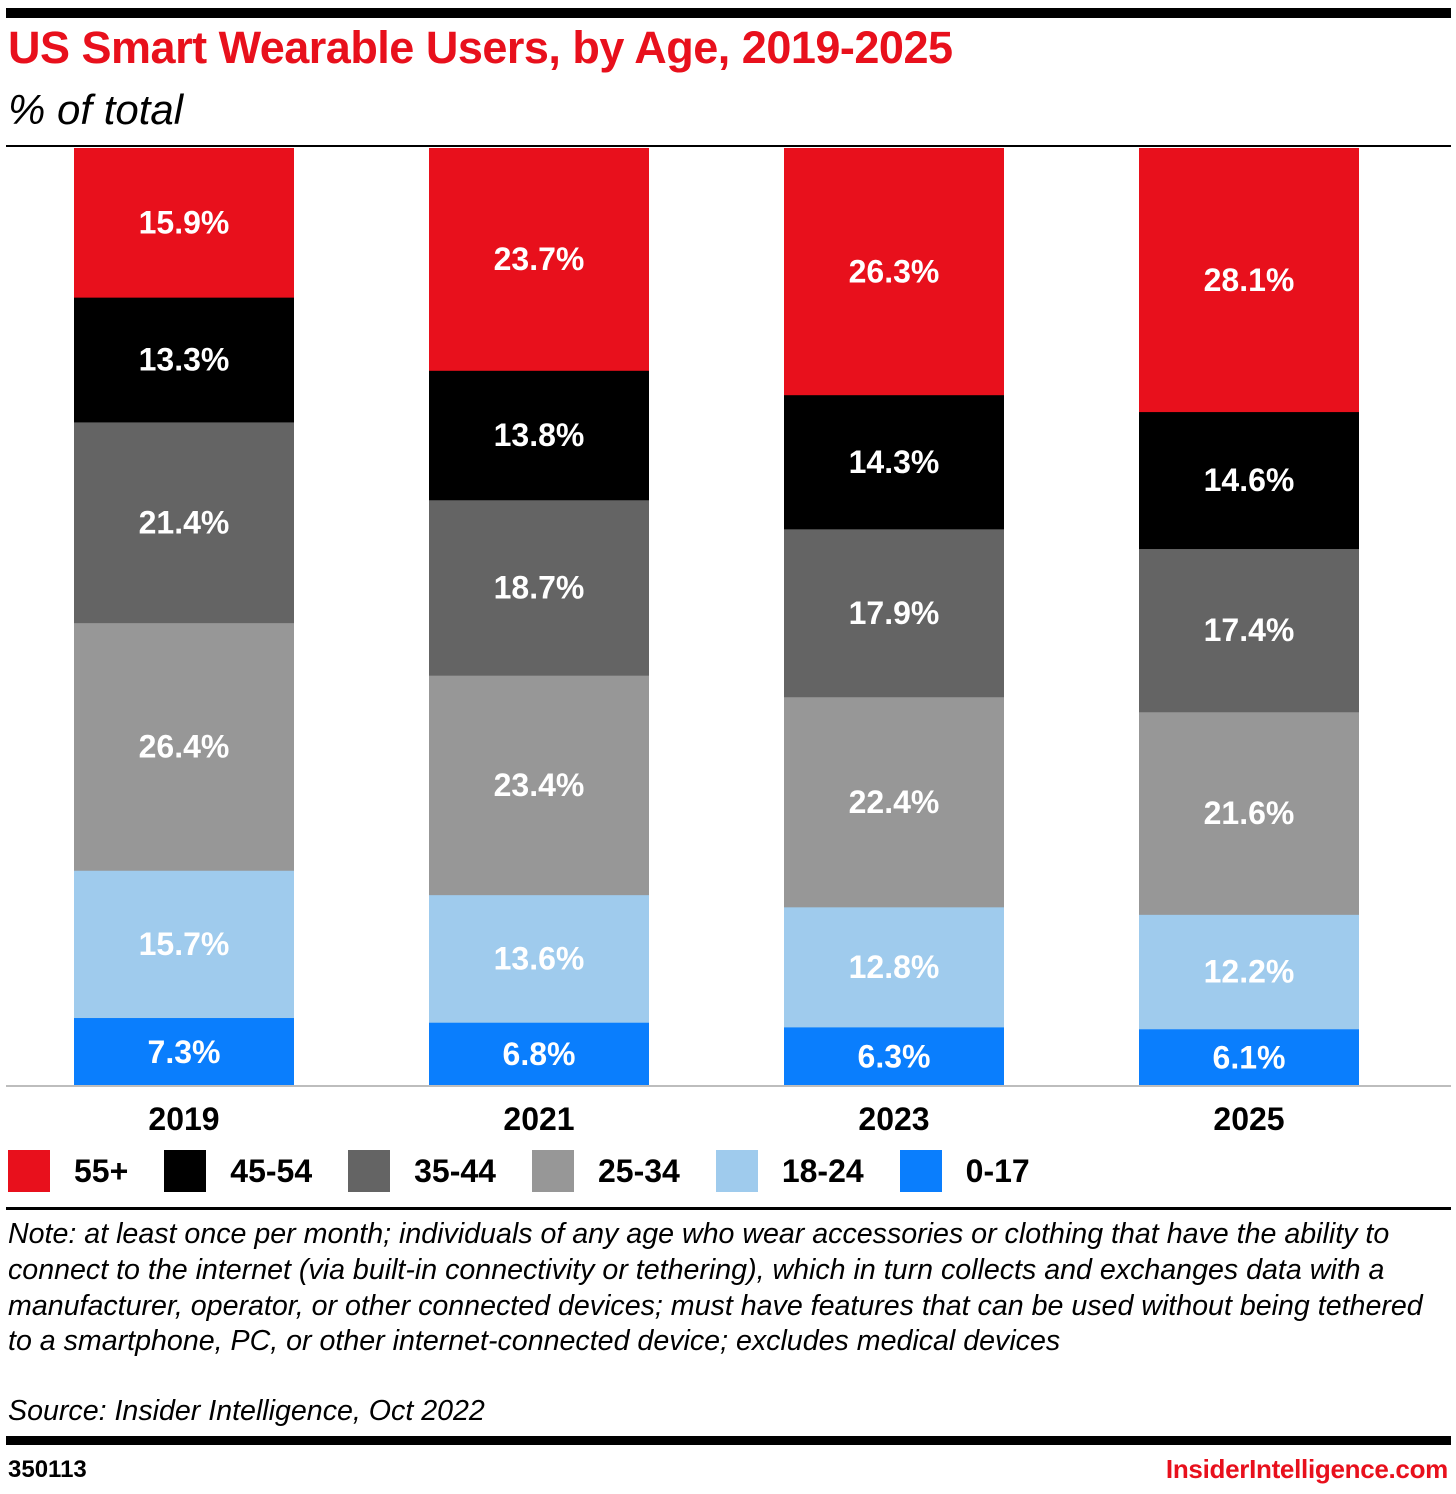  Describe the element at coordinates (1306, 1469) in the screenshot. I see `brand-logo: InsiderIntelligence.com` at that location.